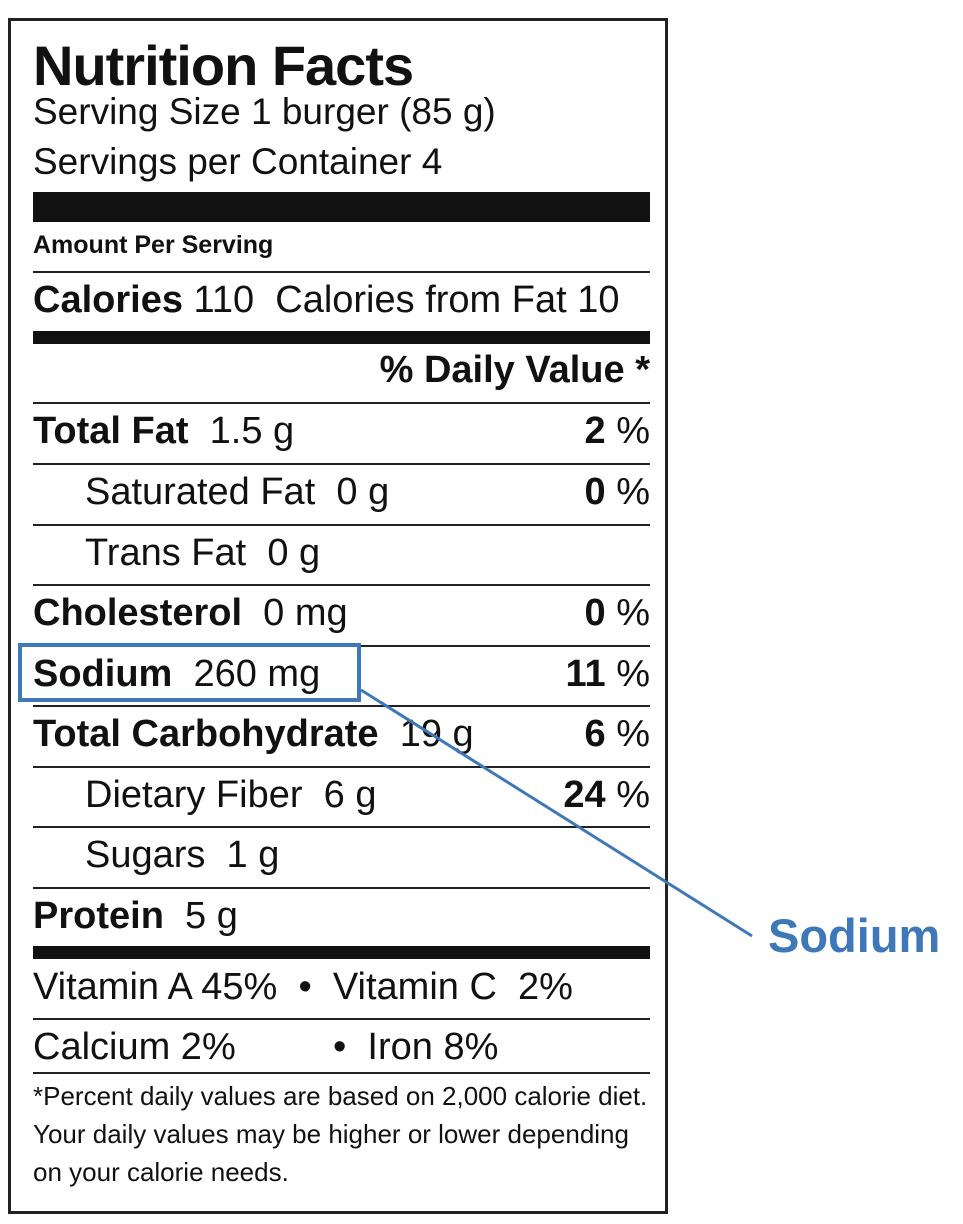 The image size is (963, 1224). Describe the element at coordinates (514, 370) in the screenshot. I see `daily-value-header: % Daily Value *` at that location.